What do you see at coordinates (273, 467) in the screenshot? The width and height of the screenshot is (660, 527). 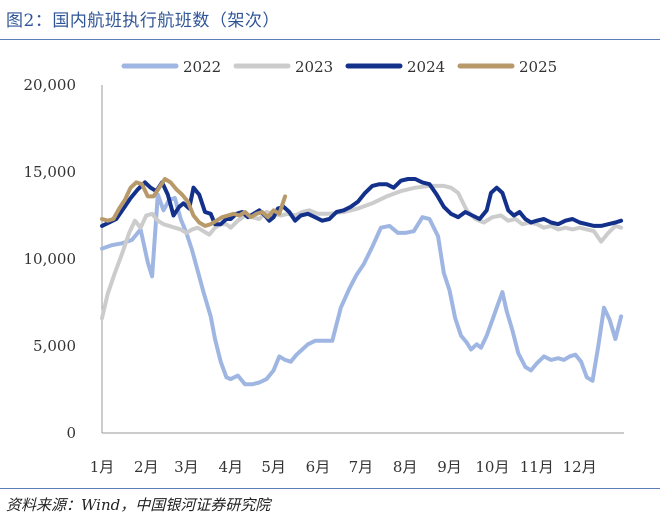 I see `x-tick-label: 5月` at bounding box center [273, 467].